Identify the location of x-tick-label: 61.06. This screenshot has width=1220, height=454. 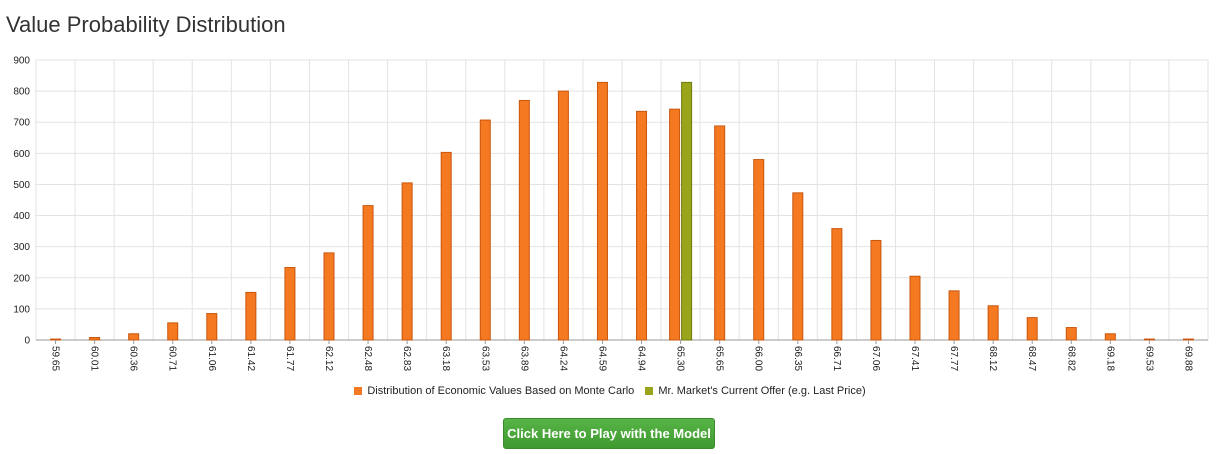
(211, 358).